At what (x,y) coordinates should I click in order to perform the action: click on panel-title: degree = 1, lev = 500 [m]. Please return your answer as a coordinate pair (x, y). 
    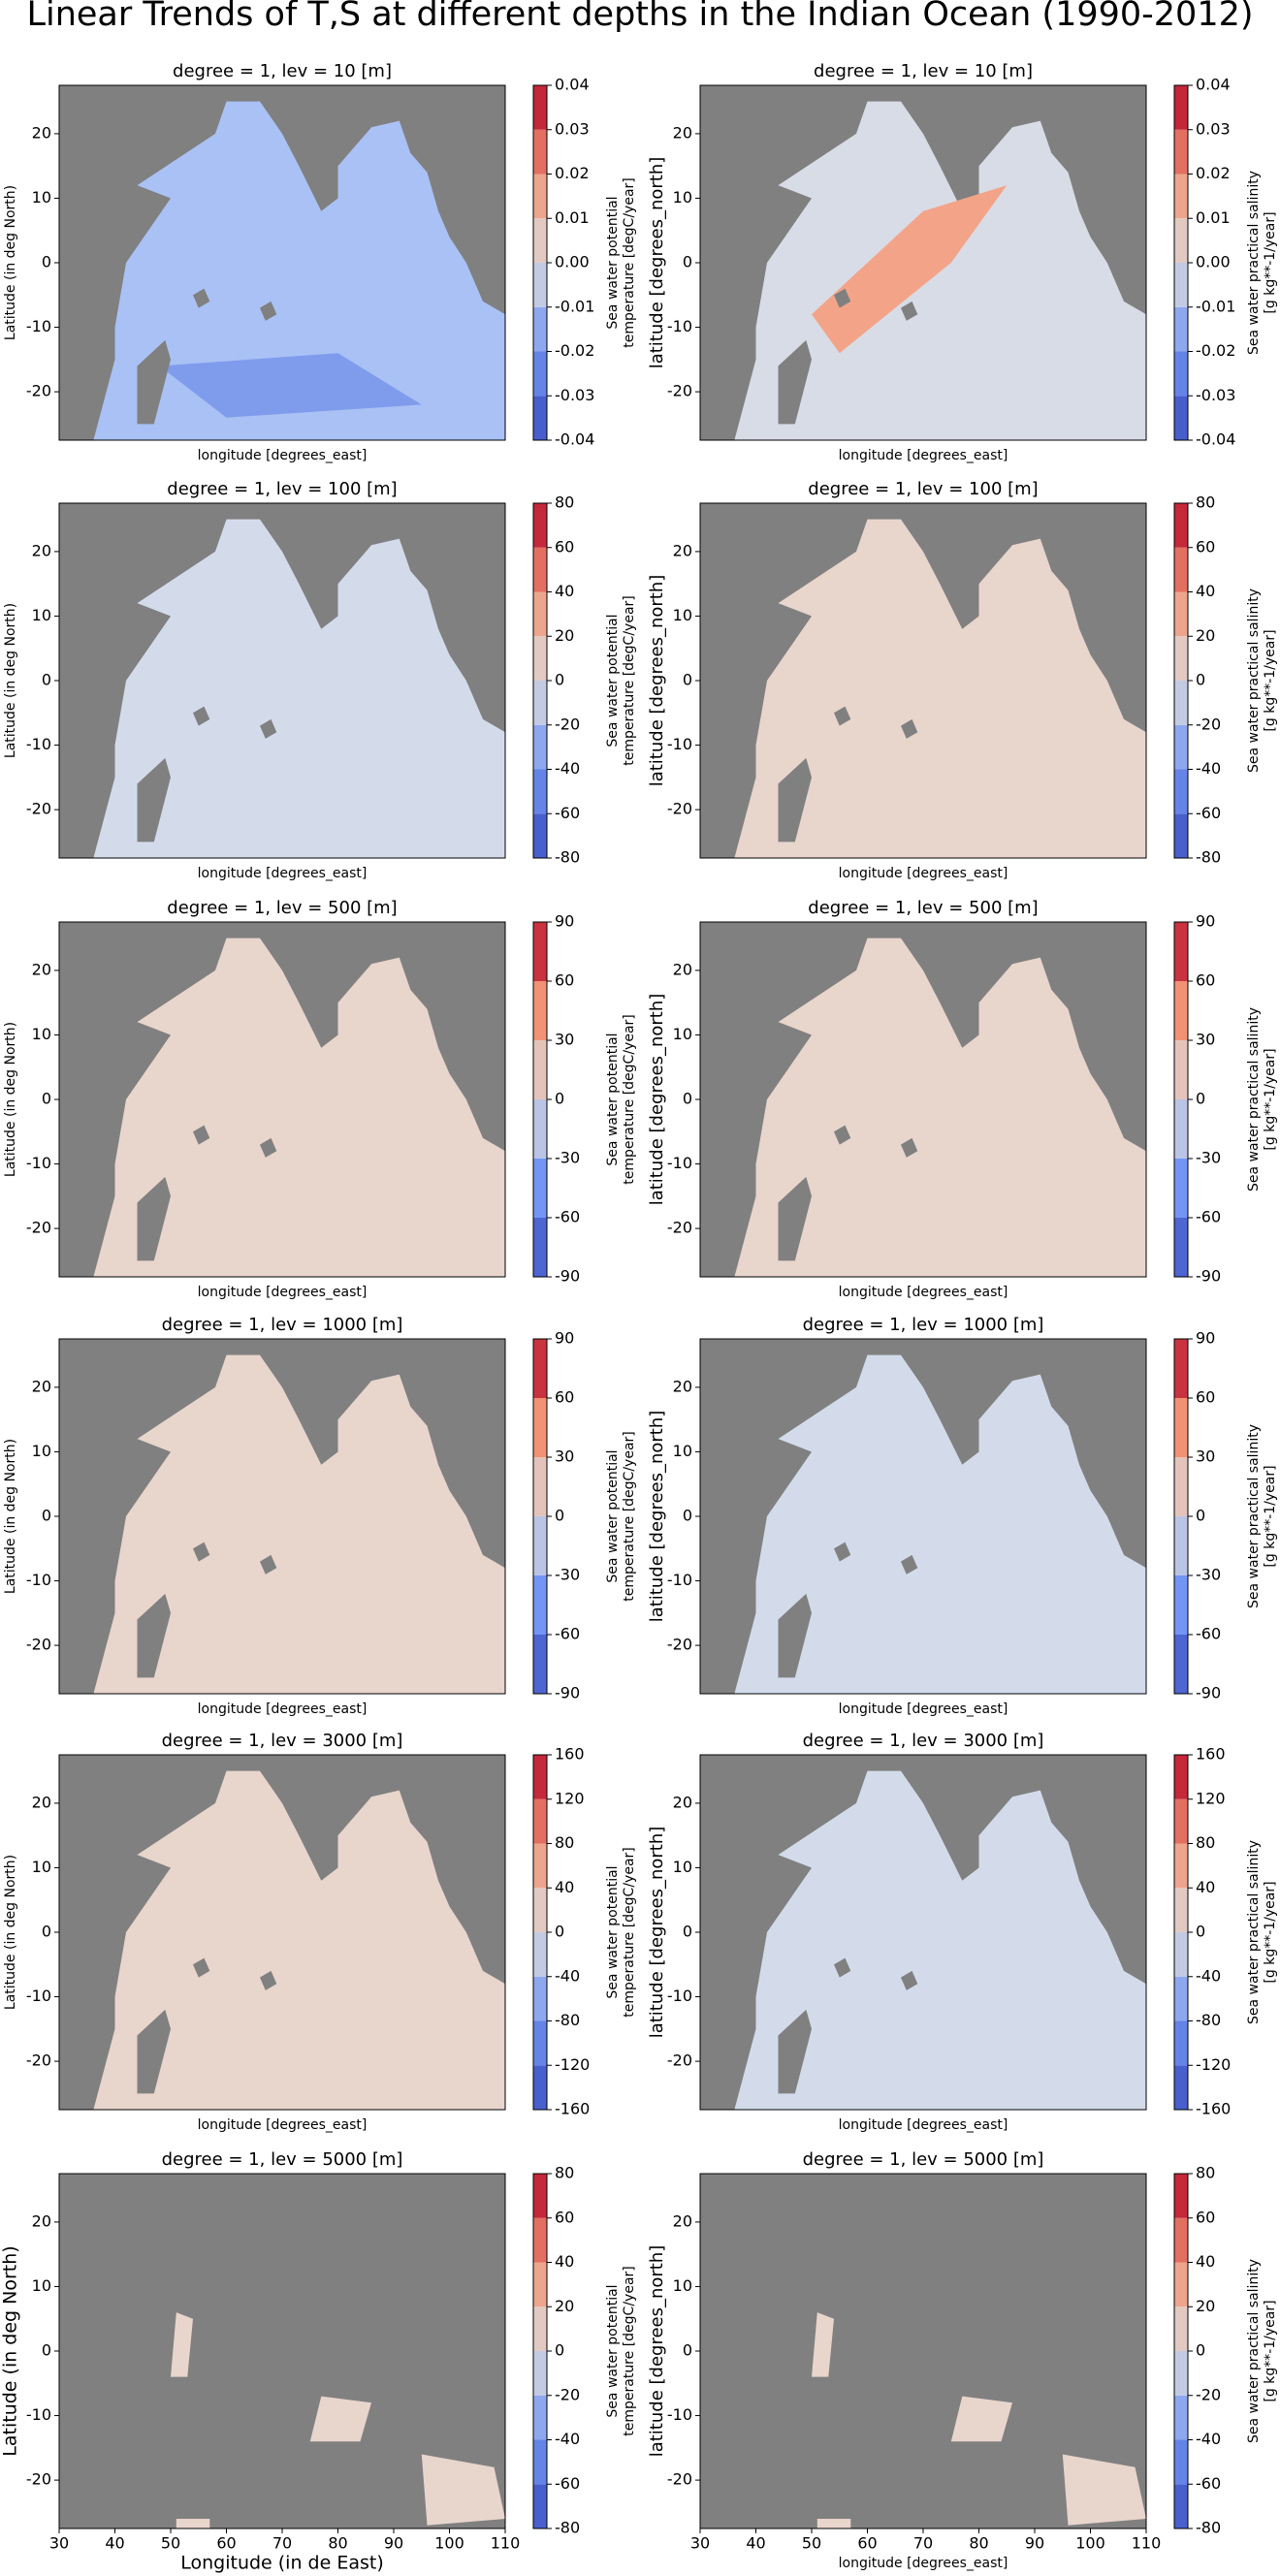
    Looking at the image, I should click on (923, 908).